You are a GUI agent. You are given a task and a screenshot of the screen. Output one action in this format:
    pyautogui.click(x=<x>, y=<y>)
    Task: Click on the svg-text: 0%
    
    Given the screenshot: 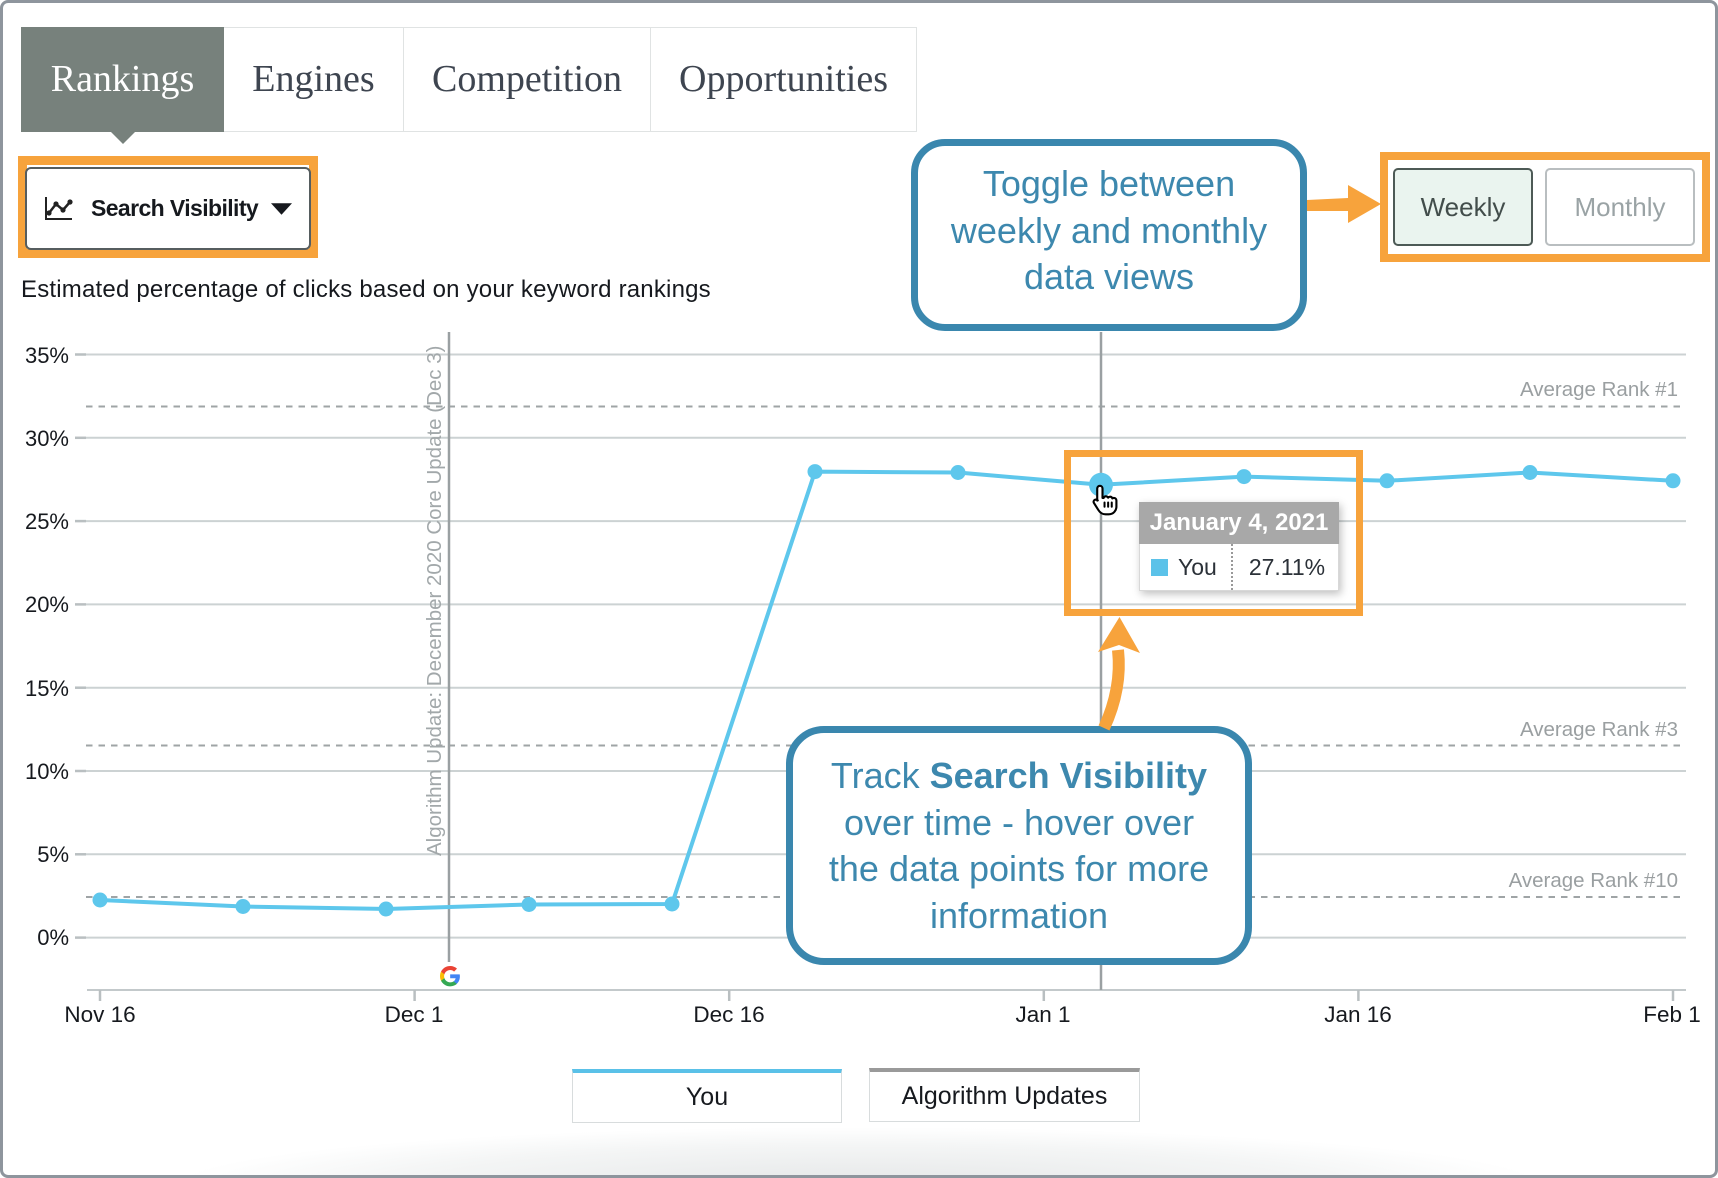 What is the action you would take?
    pyautogui.click(x=53, y=937)
    